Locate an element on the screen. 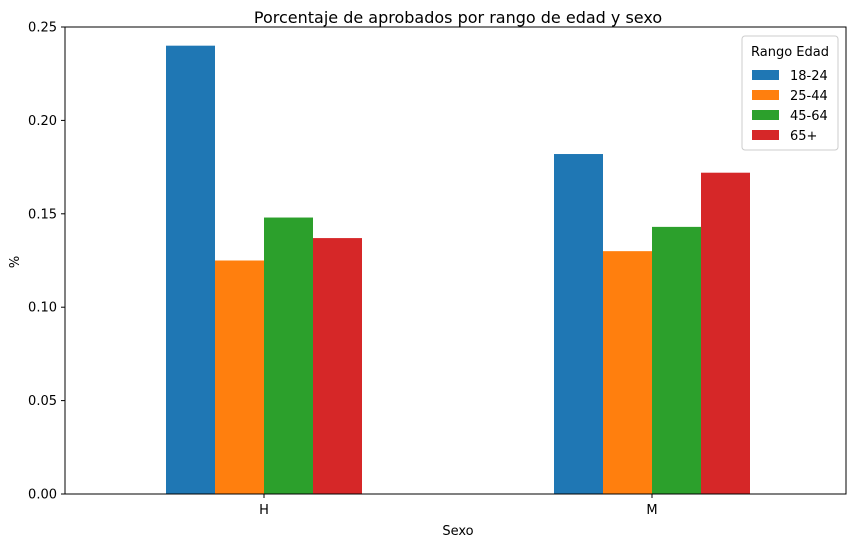 The image size is (855, 547). legend-label: 45-64 is located at coordinates (809, 116).